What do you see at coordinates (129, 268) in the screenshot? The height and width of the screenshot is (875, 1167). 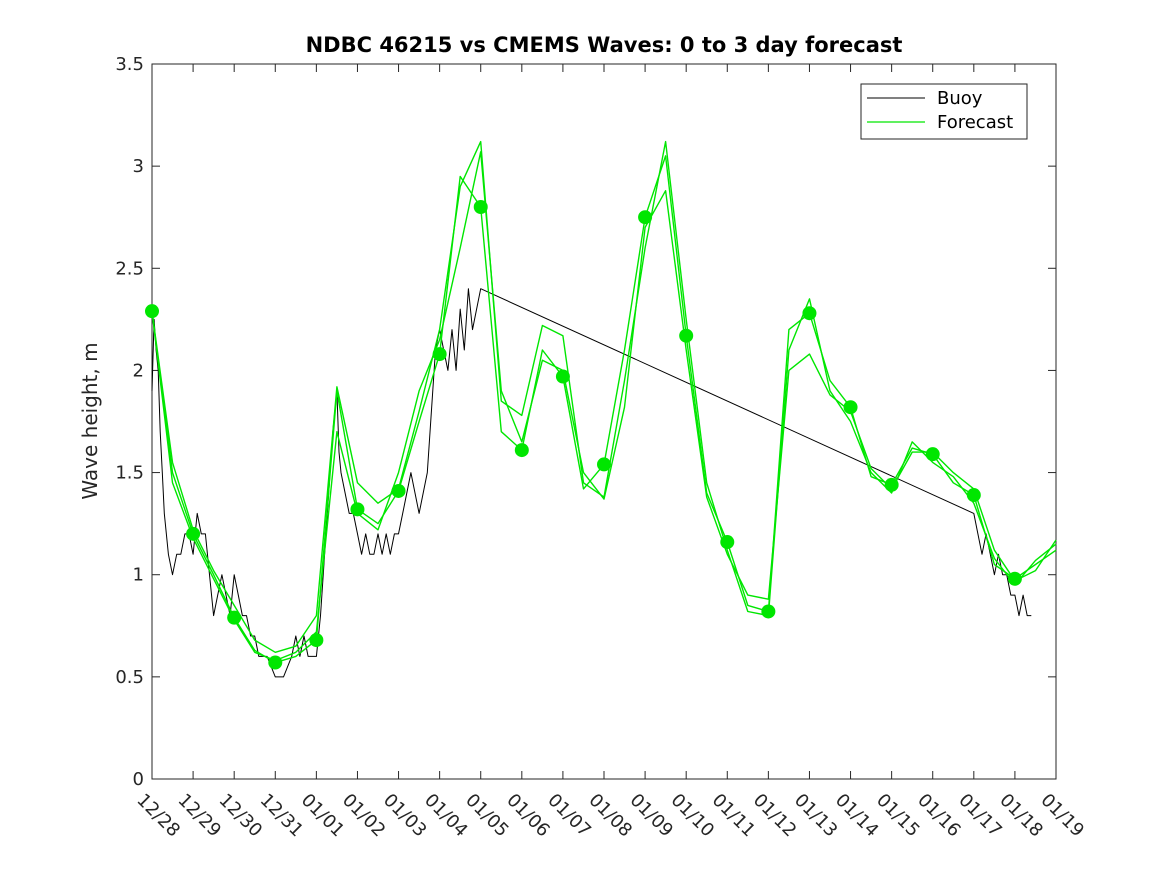 I see `y-tick-label: 2.5` at bounding box center [129, 268].